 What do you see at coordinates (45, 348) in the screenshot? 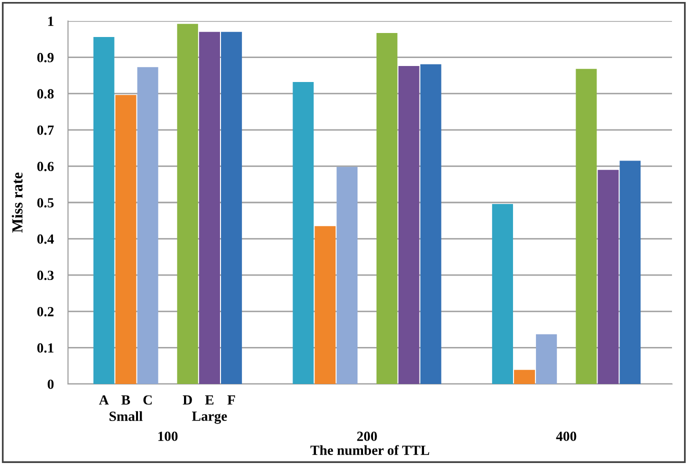
I see `y-tick-label: 0.1` at bounding box center [45, 348].